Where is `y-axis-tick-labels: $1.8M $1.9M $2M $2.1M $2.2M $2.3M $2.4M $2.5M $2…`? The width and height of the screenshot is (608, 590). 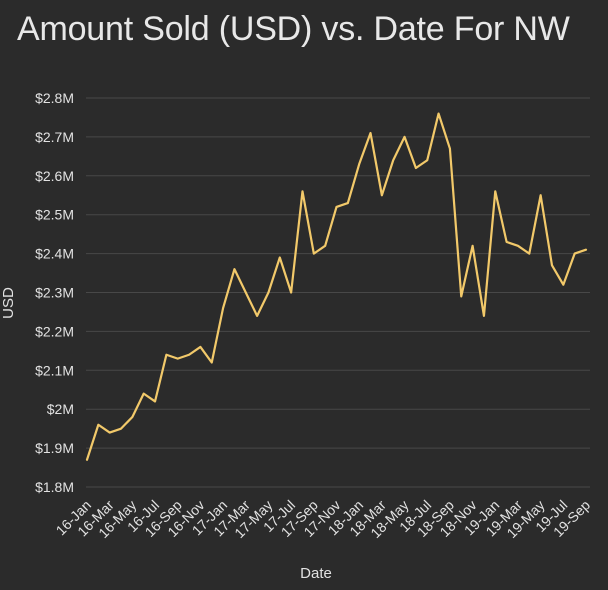
y-axis-tick-labels: $1.8M $1.9M $2M $2.1M $2.2M $2.3M $2.4M $2.5M $2… is located at coordinates (54, 292).